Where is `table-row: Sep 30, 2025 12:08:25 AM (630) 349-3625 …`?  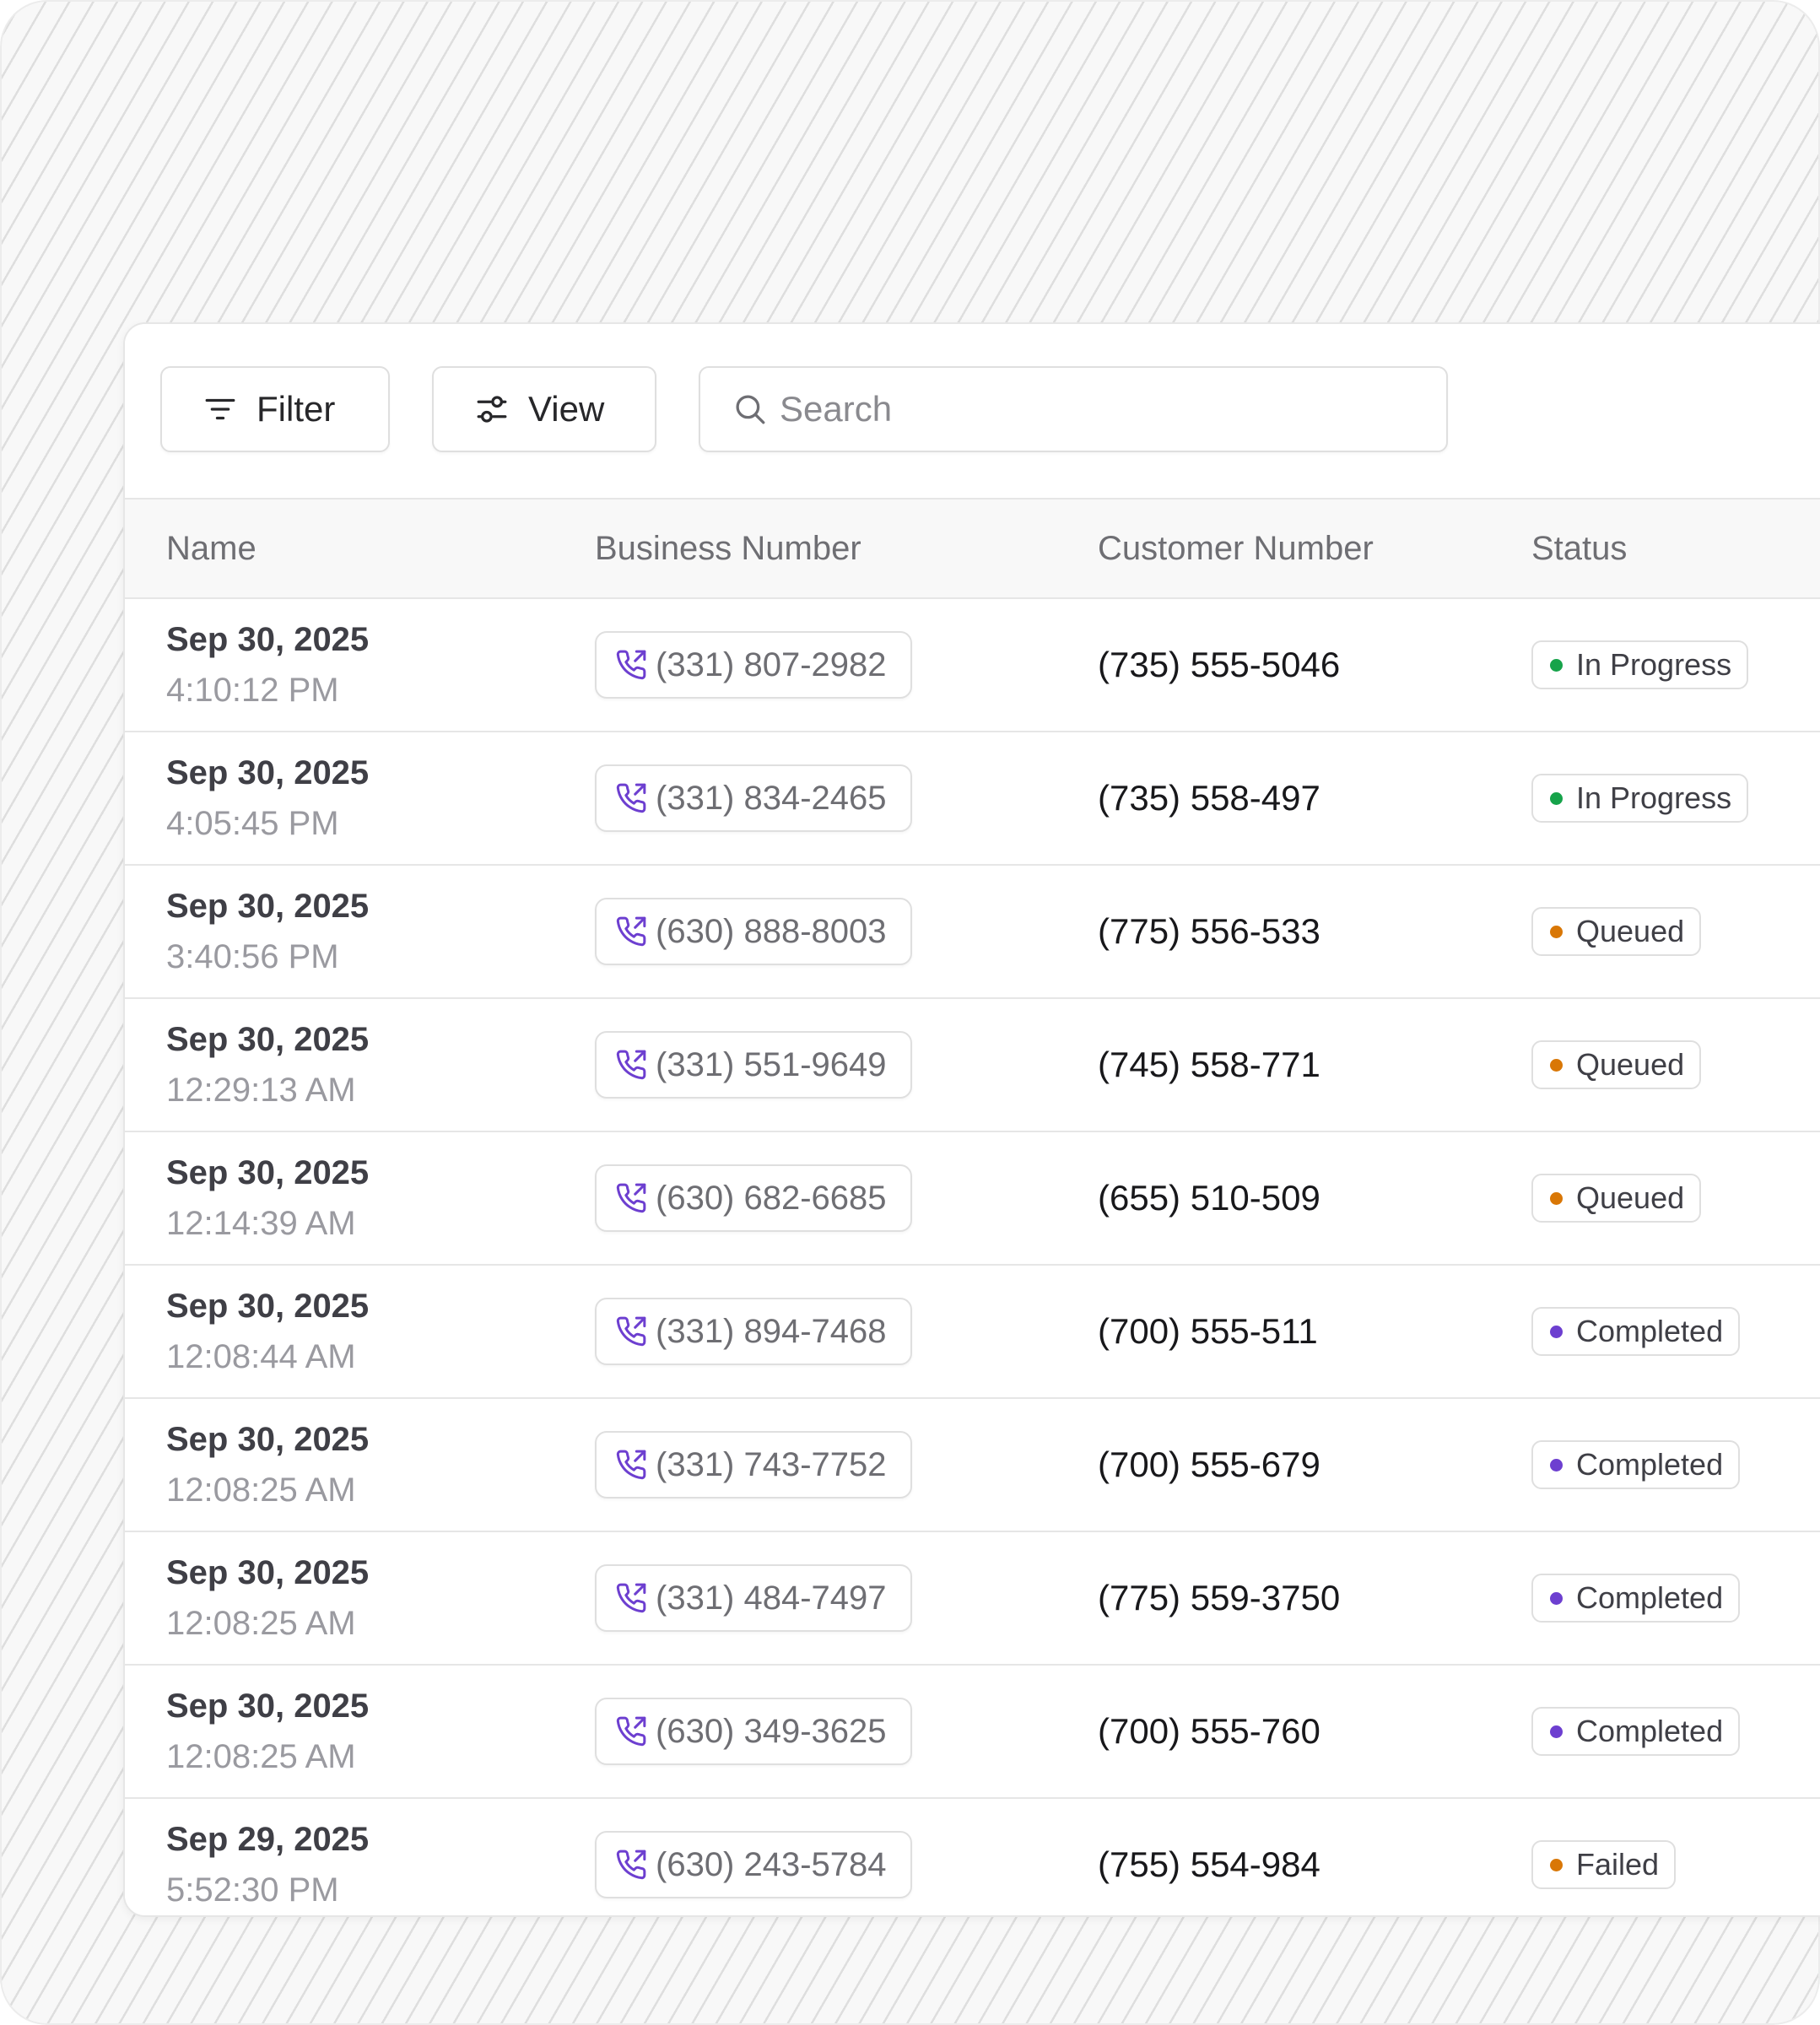 table-row: Sep 30, 2025 12:08:25 AM (630) 349-3625 … is located at coordinates (972, 1732).